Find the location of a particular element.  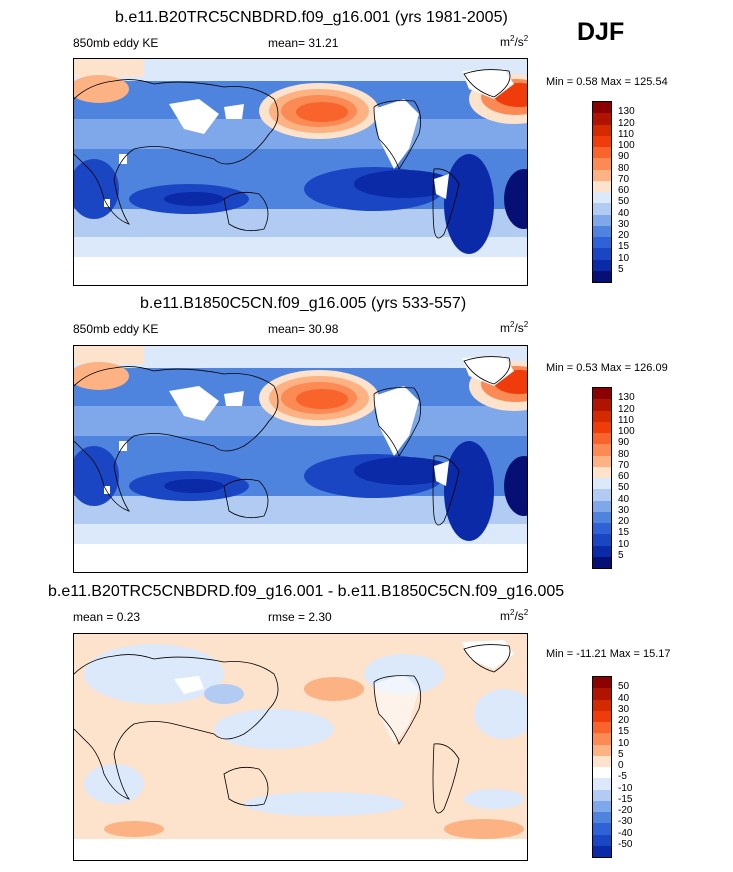

panel1-colorbar is located at coordinates (602, 192).